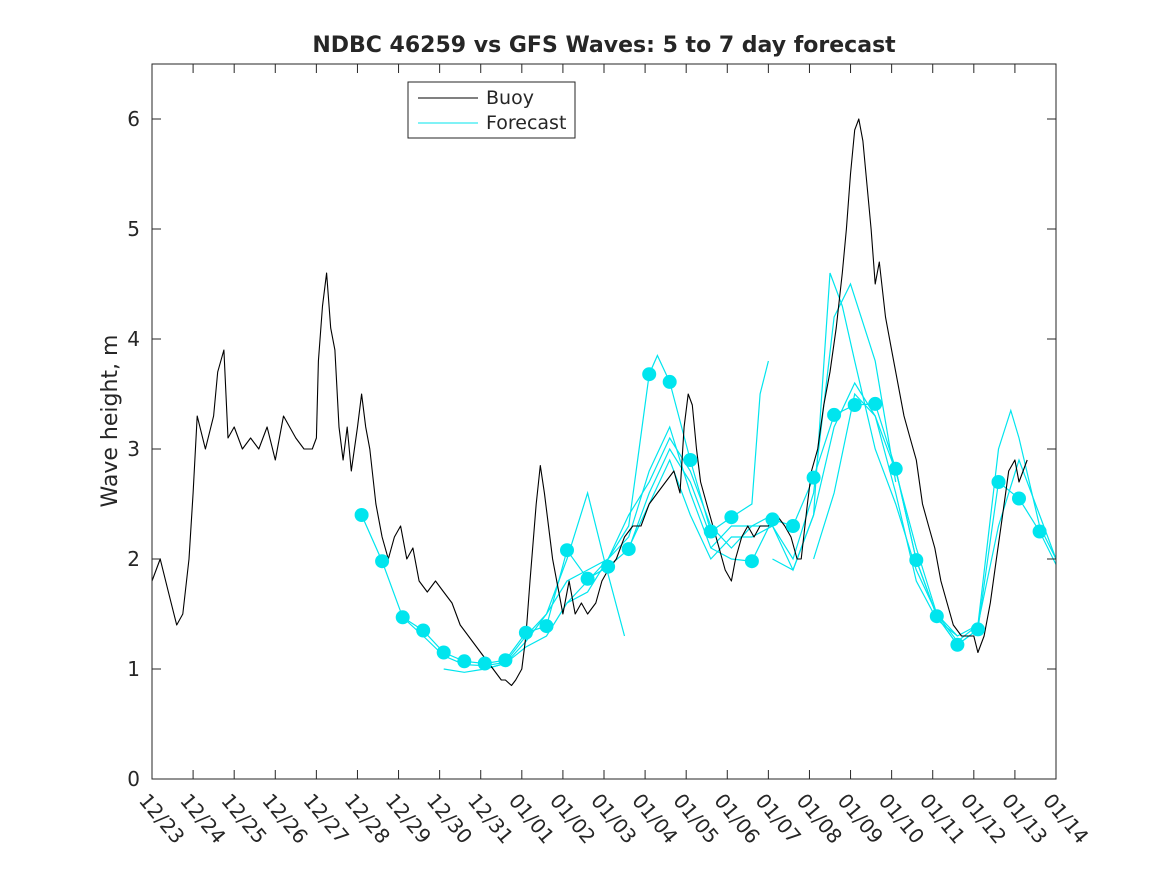  What do you see at coordinates (736, 819) in the screenshot?
I see `x-tick-label: 01/06` at bounding box center [736, 819].